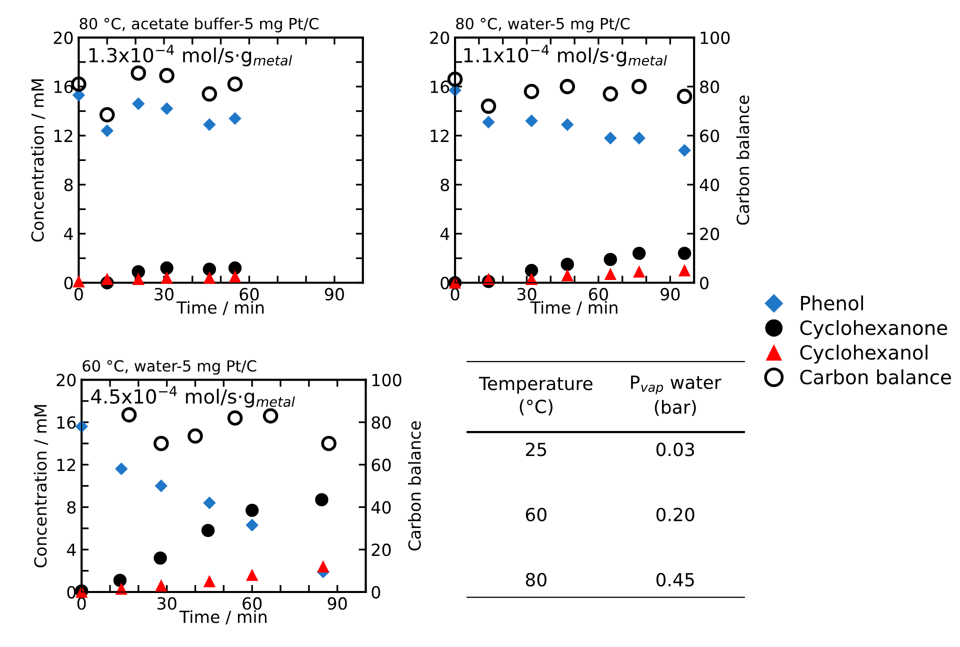 The width and height of the screenshot is (960, 647). Describe the element at coordinates (381, 422) in the screenshot. I see `y2-tick-label: 80` at that location.